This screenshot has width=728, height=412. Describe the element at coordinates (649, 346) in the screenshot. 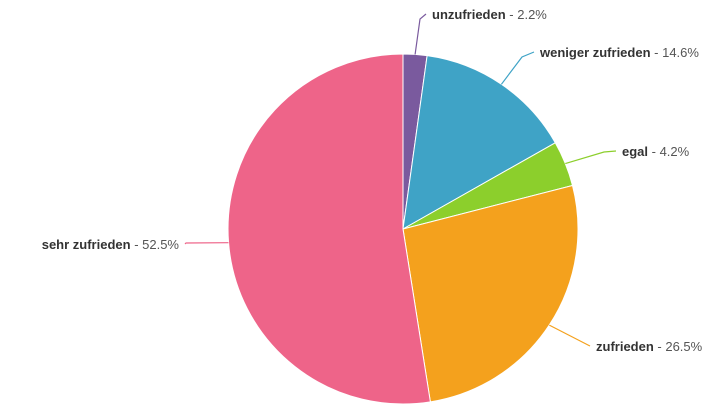

I see `slice-label-zufrieden: zufrieden - 26.5%` at that location.